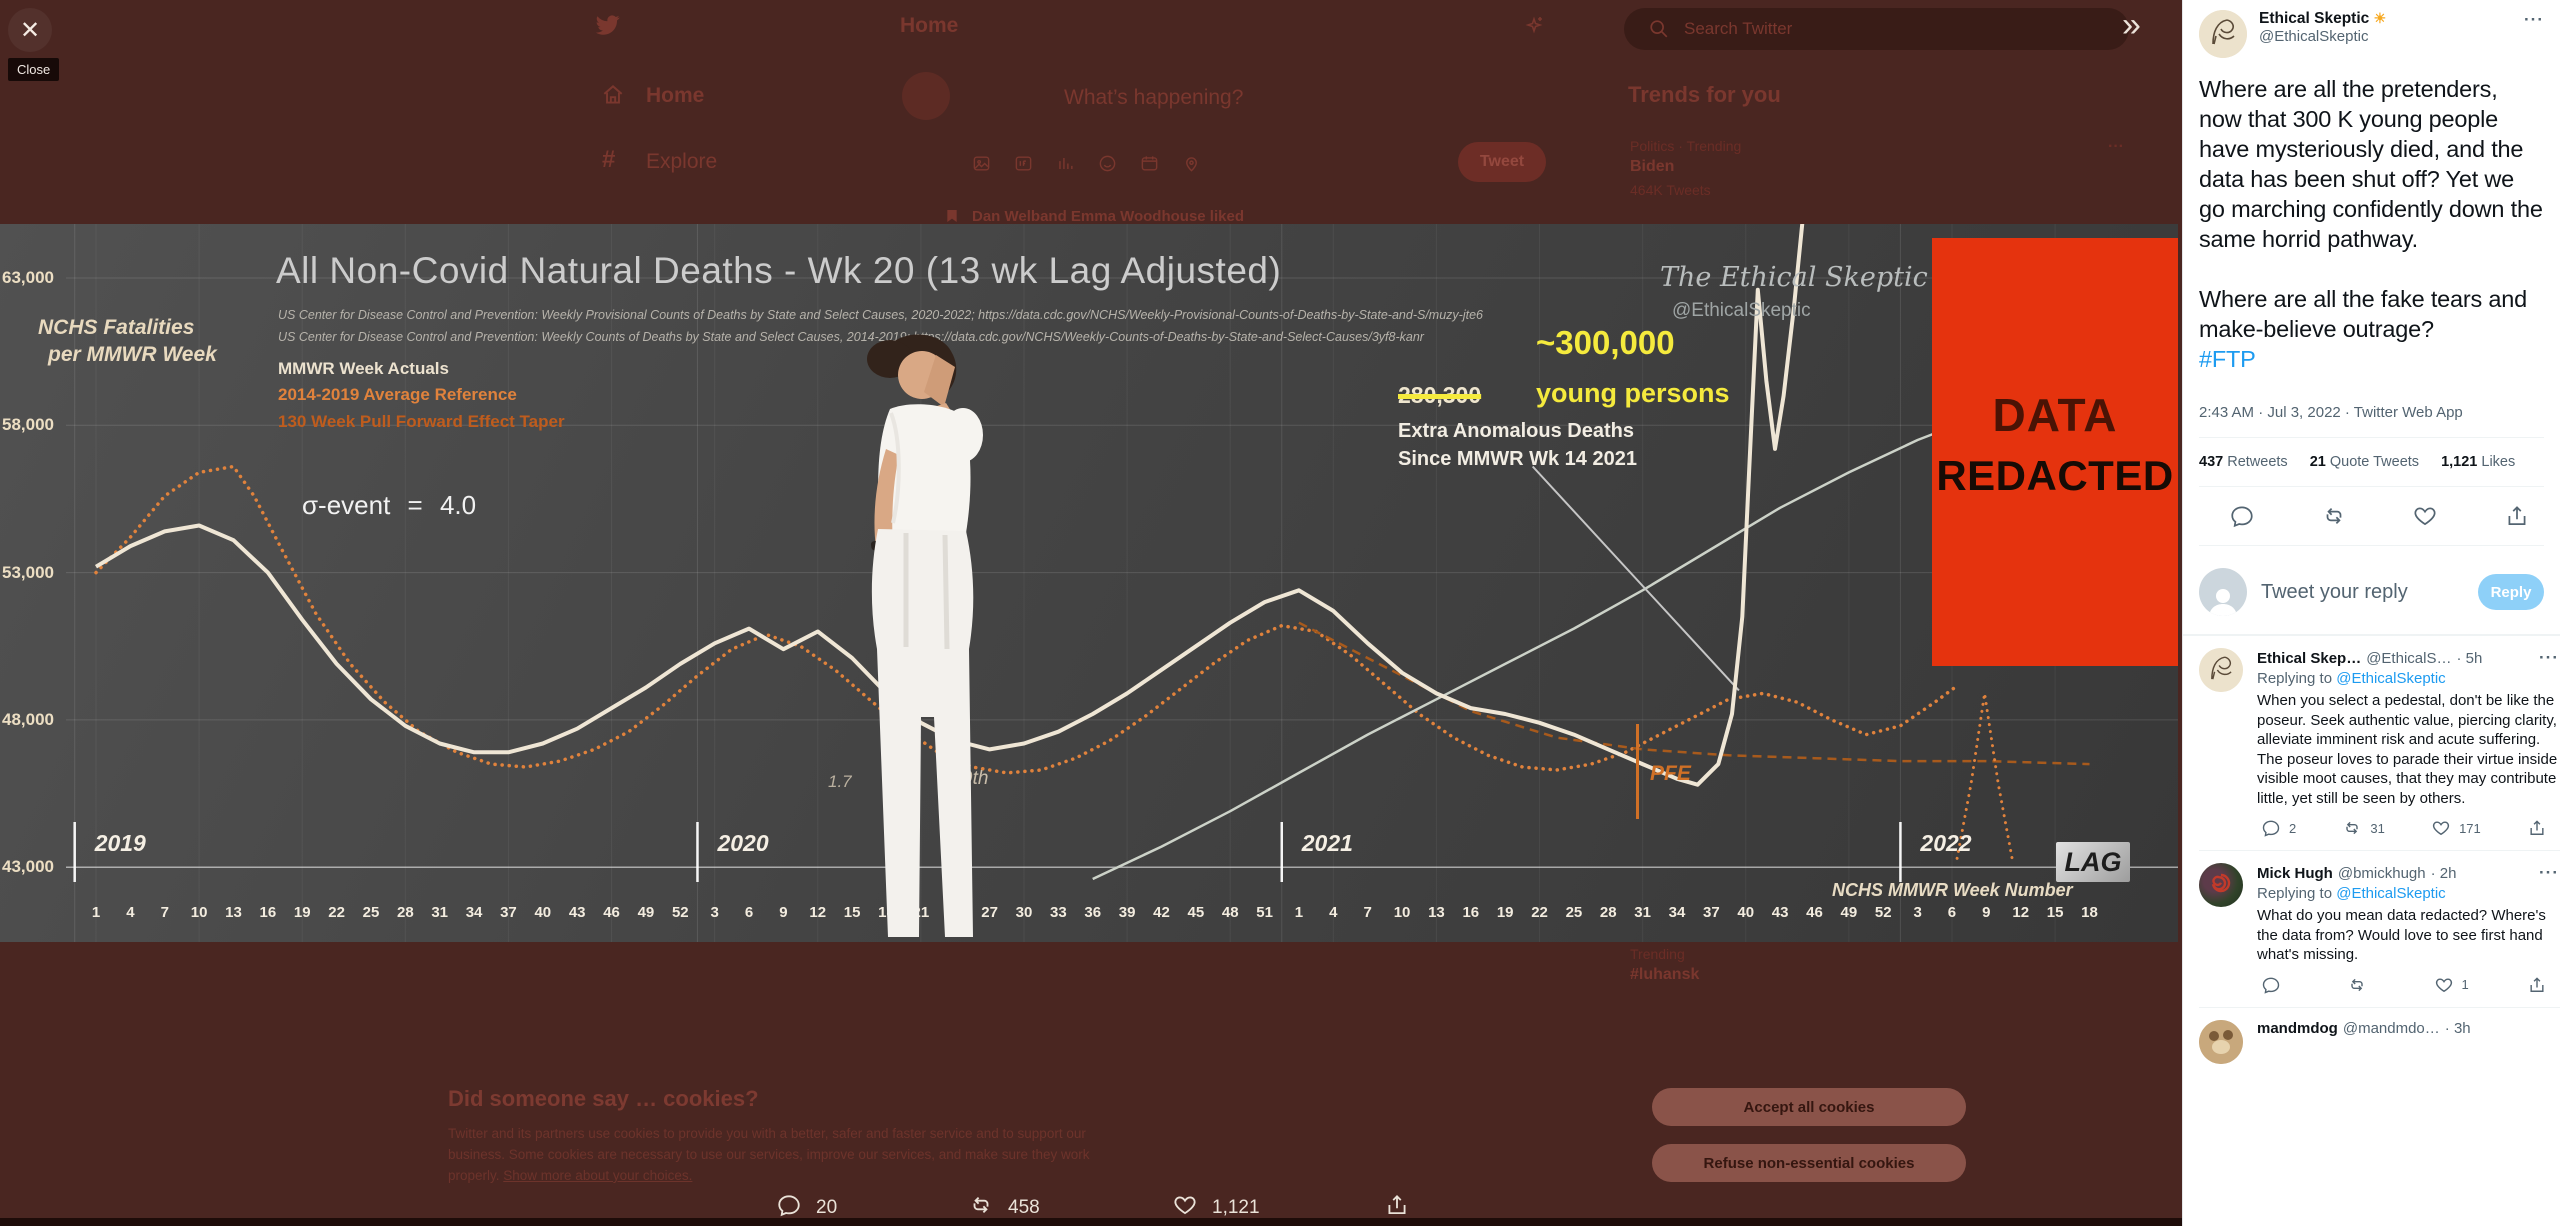 This screenshot has height=1226, width=2560. I want to click on search-box, so click(1876, 29).